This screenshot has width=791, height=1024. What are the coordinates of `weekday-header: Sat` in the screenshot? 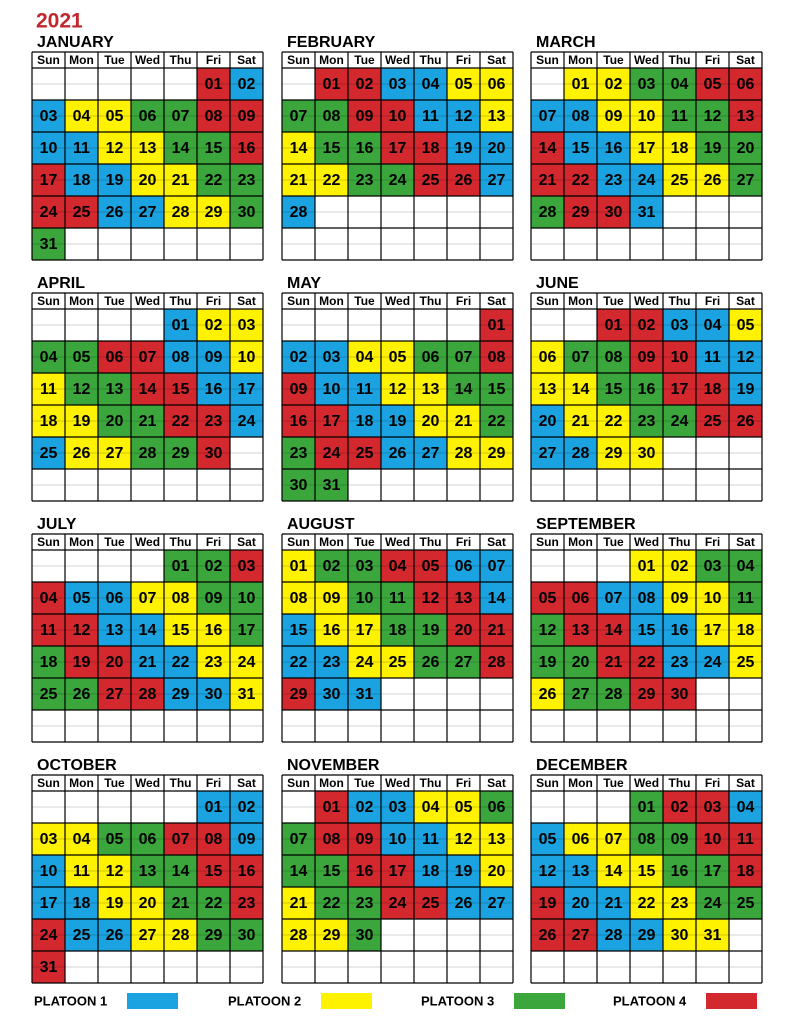 It's located at (246, 60).